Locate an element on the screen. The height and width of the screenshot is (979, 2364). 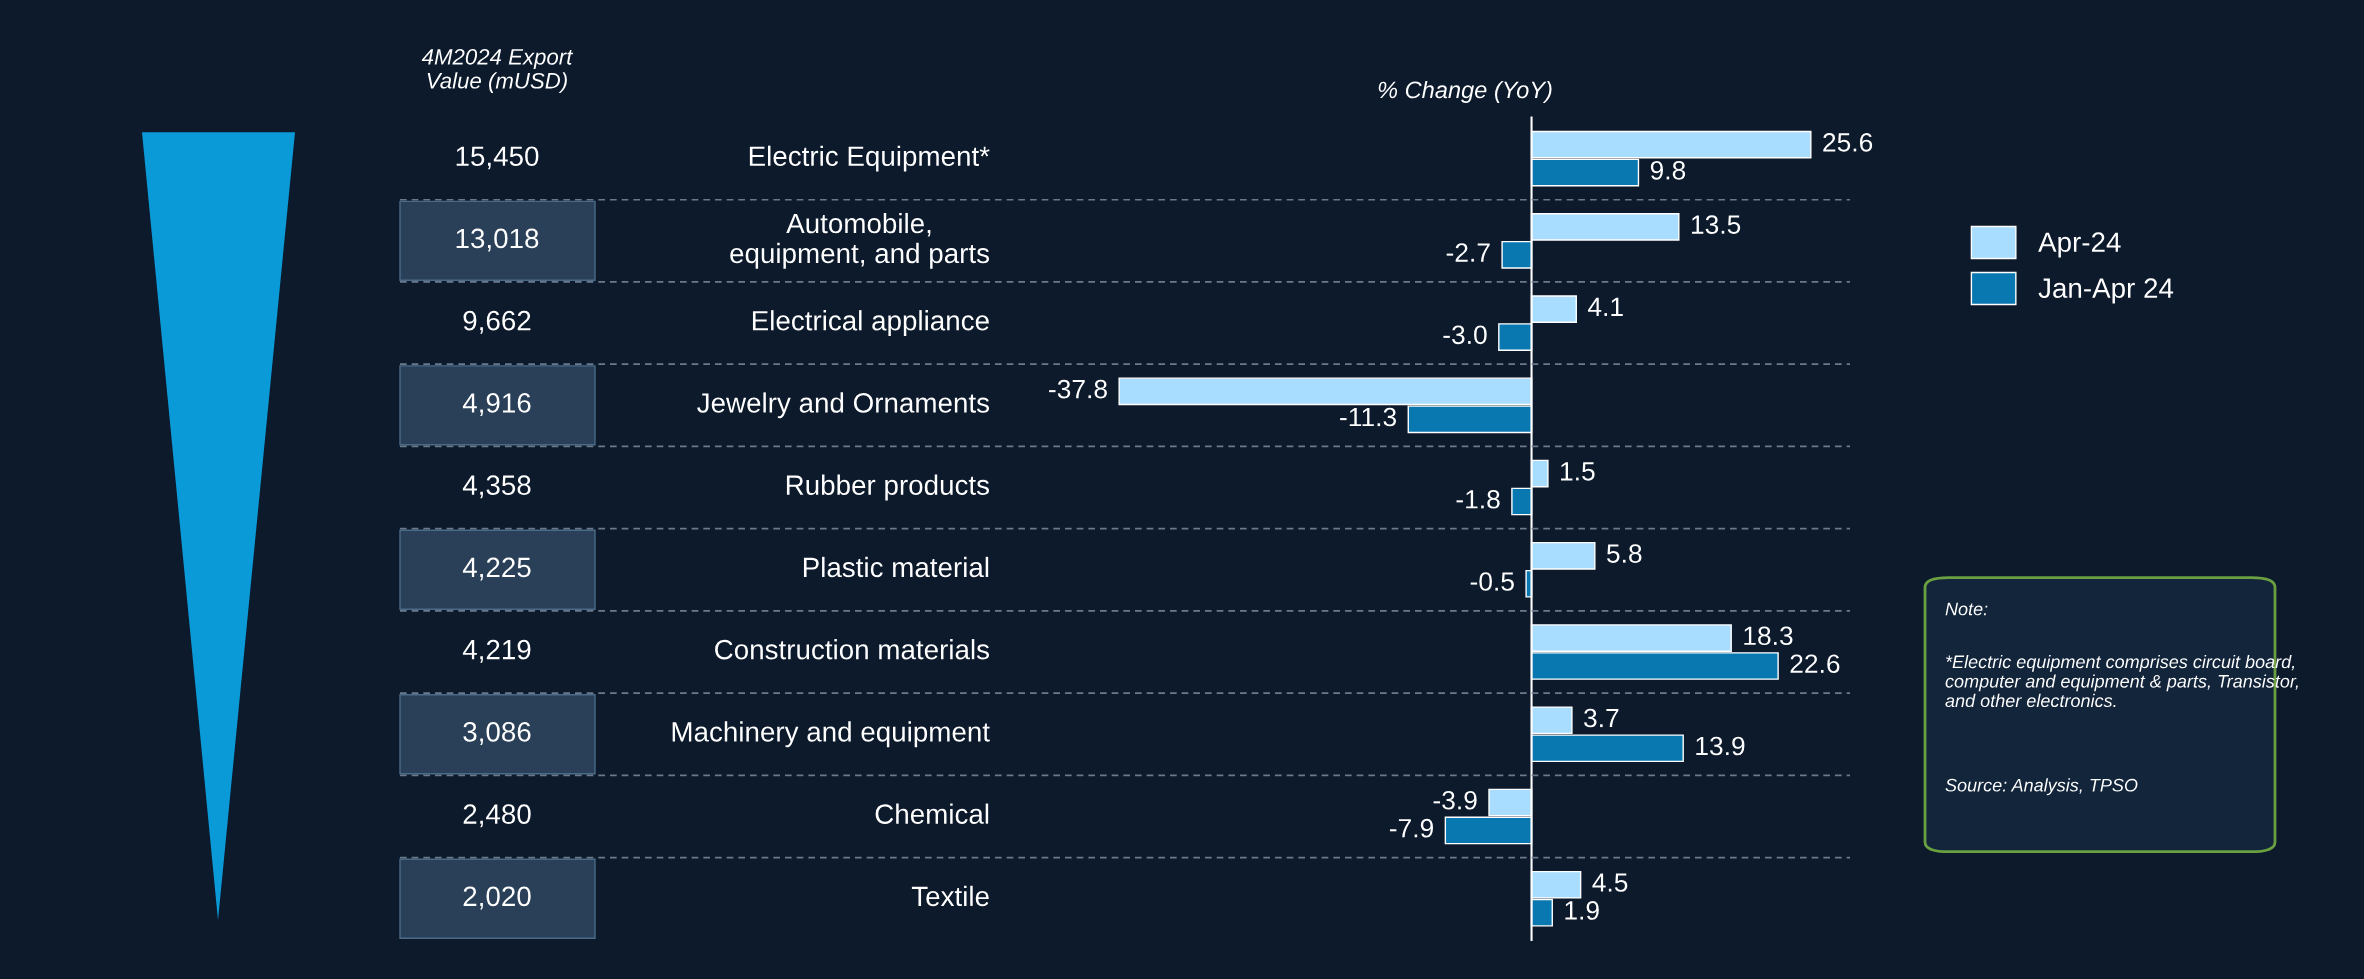
data-label: -3.0 is located at coordinates (1465, 335).